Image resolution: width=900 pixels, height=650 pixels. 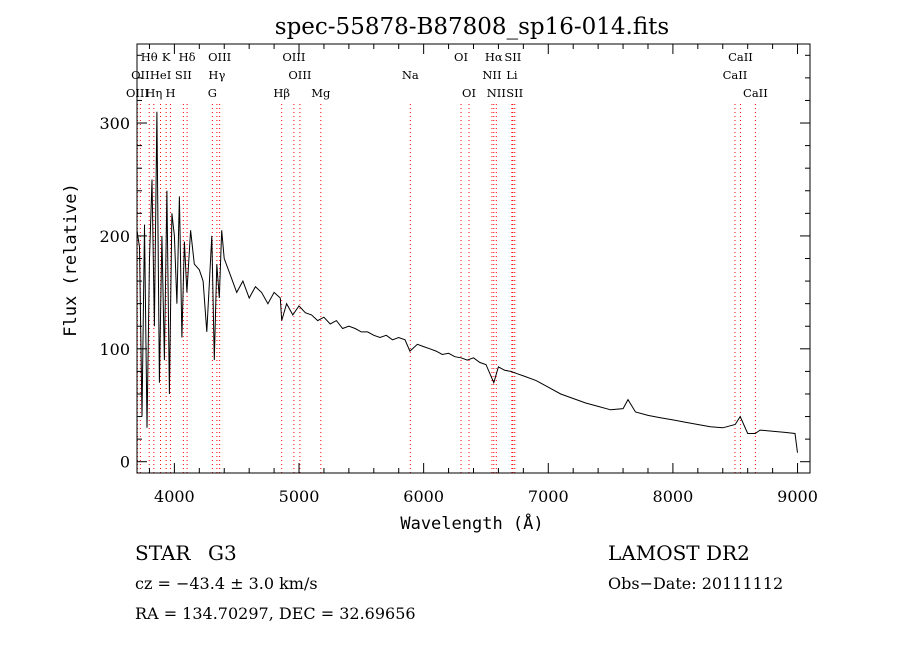 What do you see at coordinates (187, 57) in the screenshot?
I see `line-label: Hδ` at bounding box center [187, 57].